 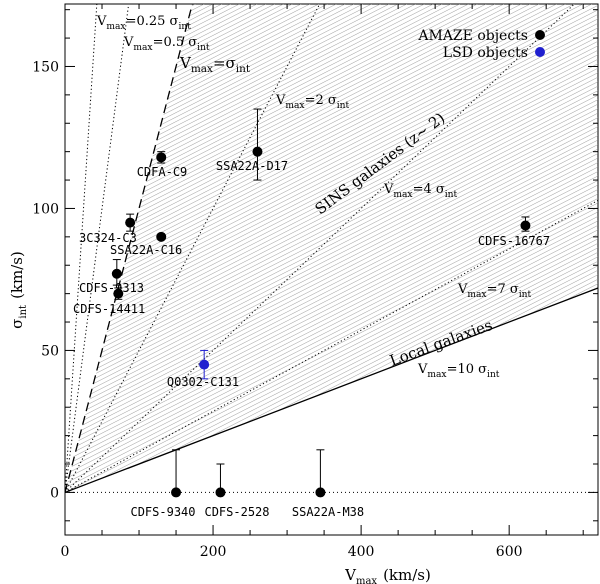 What do you see at coordinates (361, 552) in the screenshot?
I see `x-tick-label-2: 400` at bounding box center [361, 552].